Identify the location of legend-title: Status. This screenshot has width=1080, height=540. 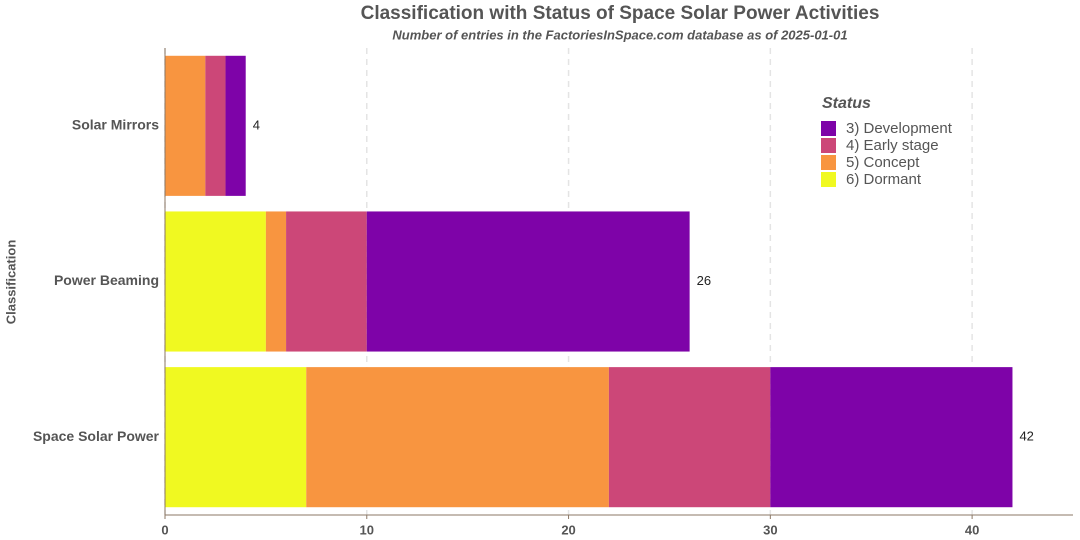
(846, 103).